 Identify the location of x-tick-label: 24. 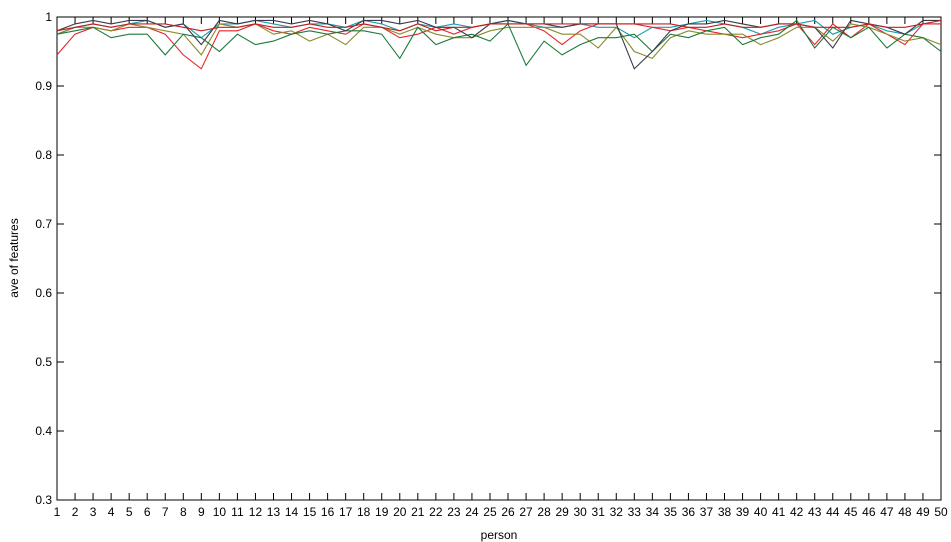
(472, 512).